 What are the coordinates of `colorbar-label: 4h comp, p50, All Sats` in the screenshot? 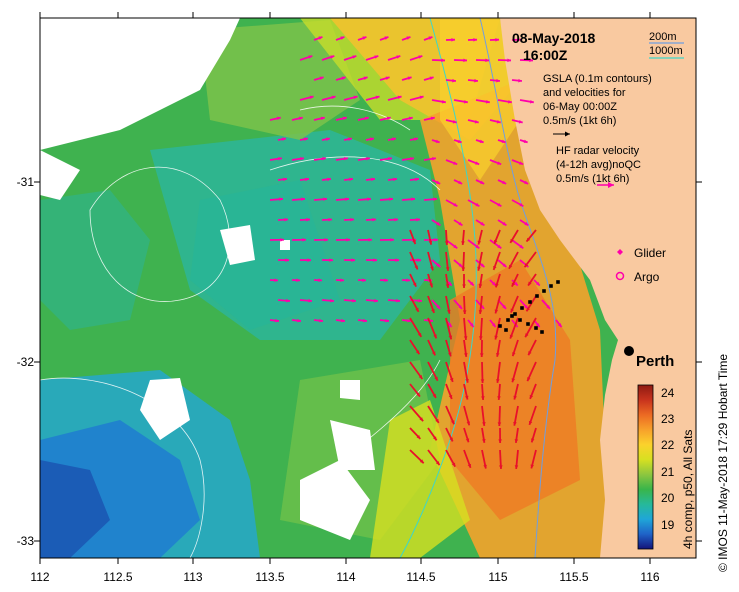 It's located at (688, 489).